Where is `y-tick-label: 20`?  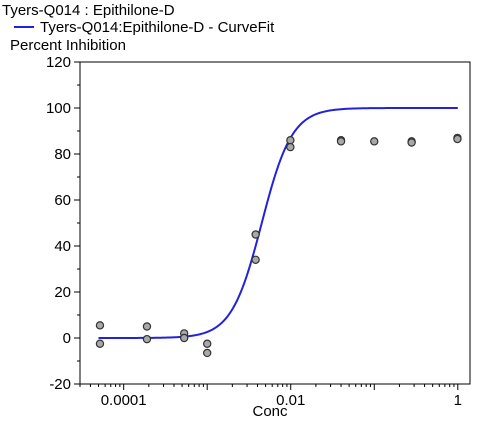
y-tick-label: 20 is located at coordinates (62, 292).